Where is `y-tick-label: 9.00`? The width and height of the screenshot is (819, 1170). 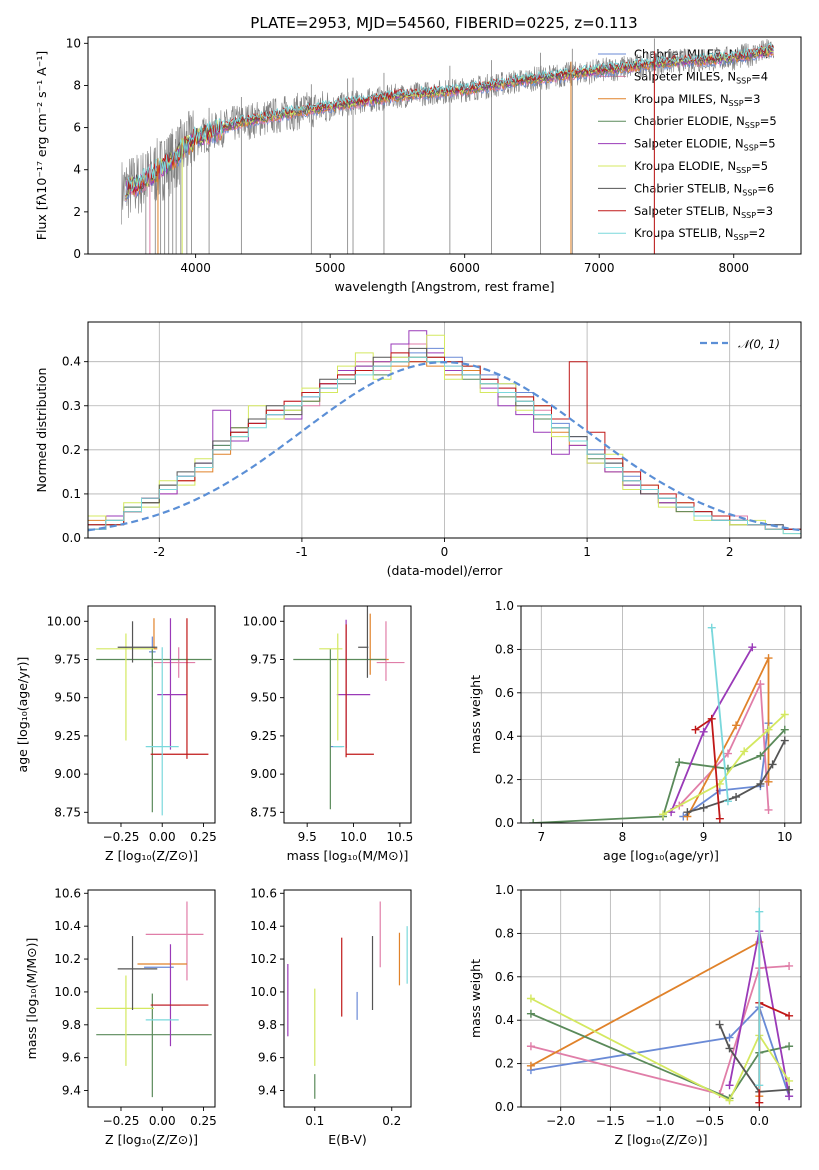 y-tick-label: 9.00 is located at coordinates (67, 774).